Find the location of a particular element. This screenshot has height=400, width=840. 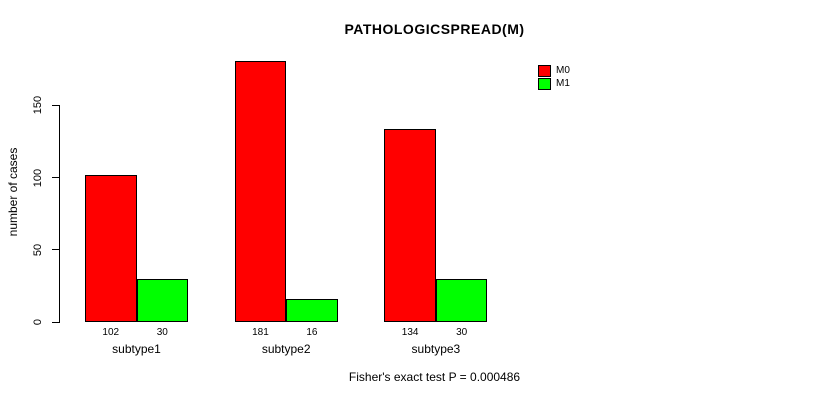

fisher-test-annotation: Fisher's exact test P = 0.000486 is located at coordinates (434, 377).